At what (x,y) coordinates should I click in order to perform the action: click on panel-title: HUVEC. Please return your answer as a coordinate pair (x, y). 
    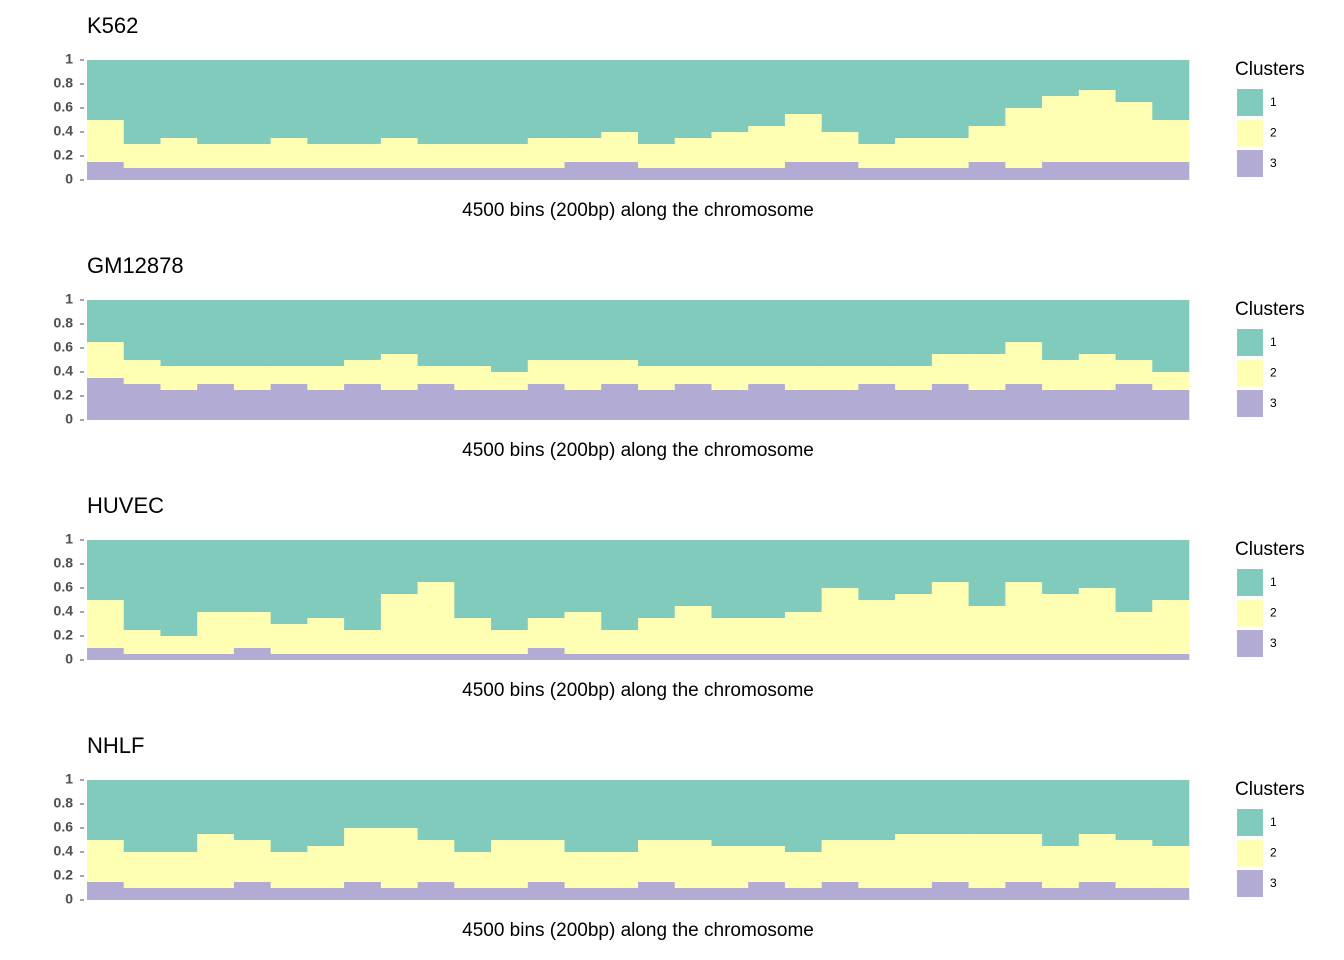
    Looking at the image, I should click on (125, 505).